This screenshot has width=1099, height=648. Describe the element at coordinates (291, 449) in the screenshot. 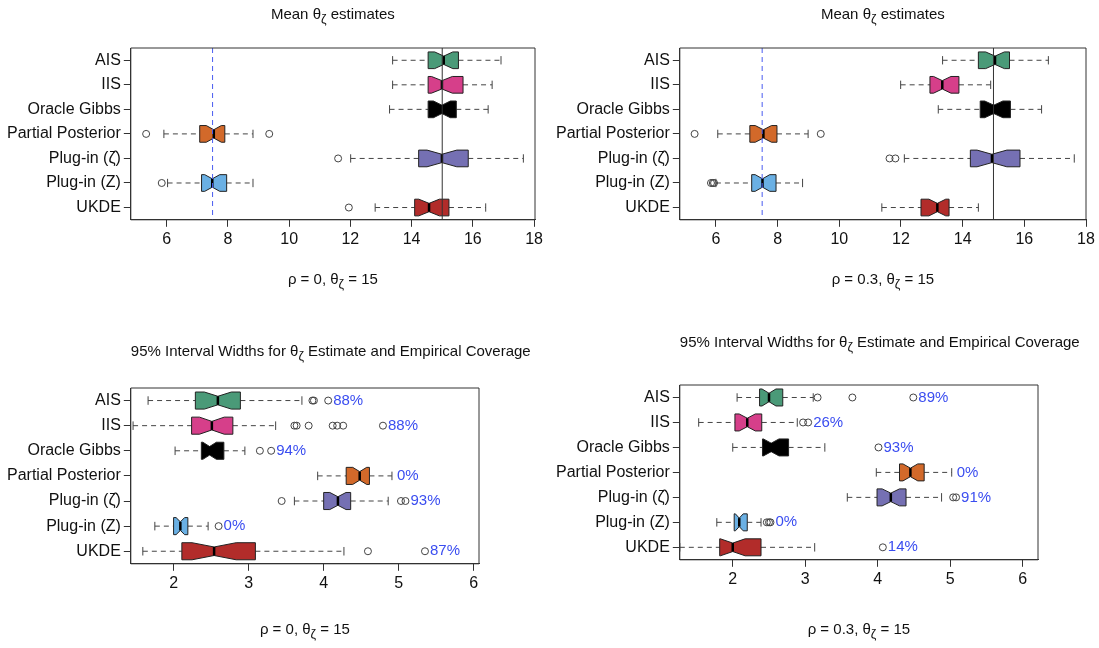

I see `annotation: 94%` at that location.